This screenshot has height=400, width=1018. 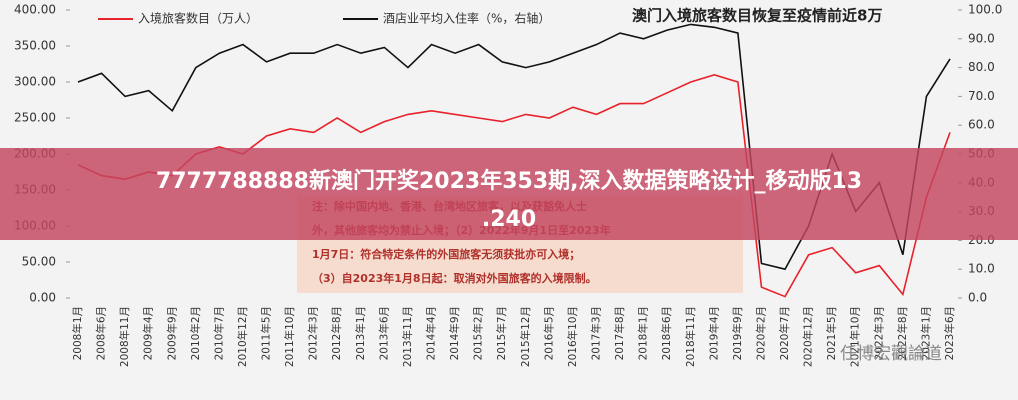 What do you see at coordinates (757, 16) in the screenshot?
I see `chart-title: 澳门入境旅客数目恢复至疫情前近8万` at bounding box center [757, 16].